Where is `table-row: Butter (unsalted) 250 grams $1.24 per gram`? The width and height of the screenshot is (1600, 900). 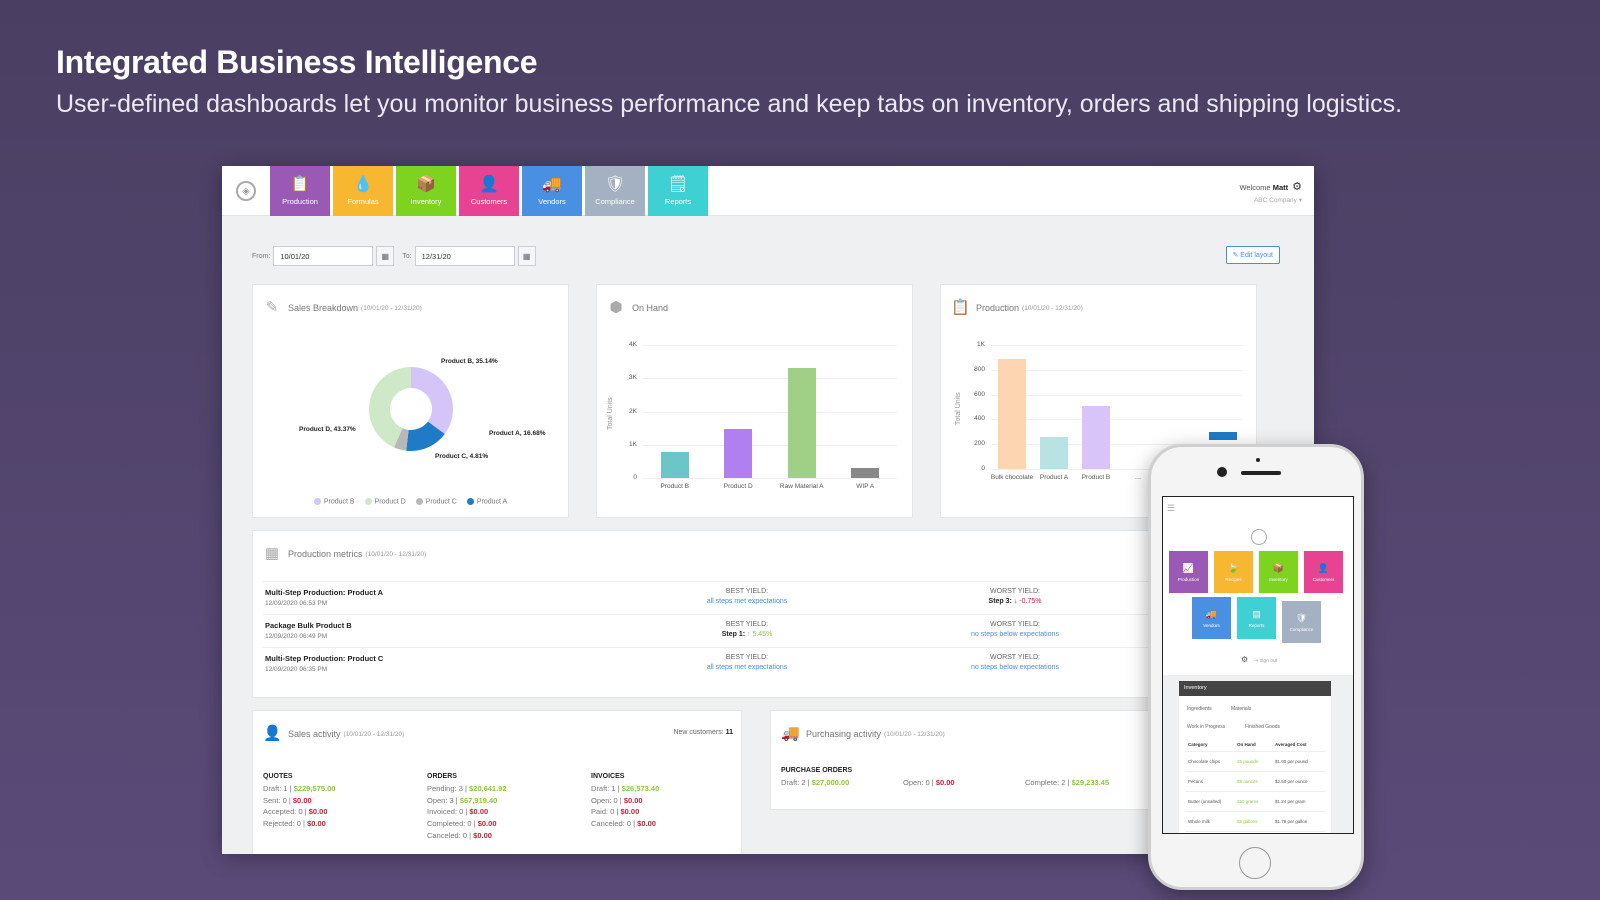
table-row: Butter (unsalted) 250 grams $1.24 per gram is located at coordinates (1255, 802).